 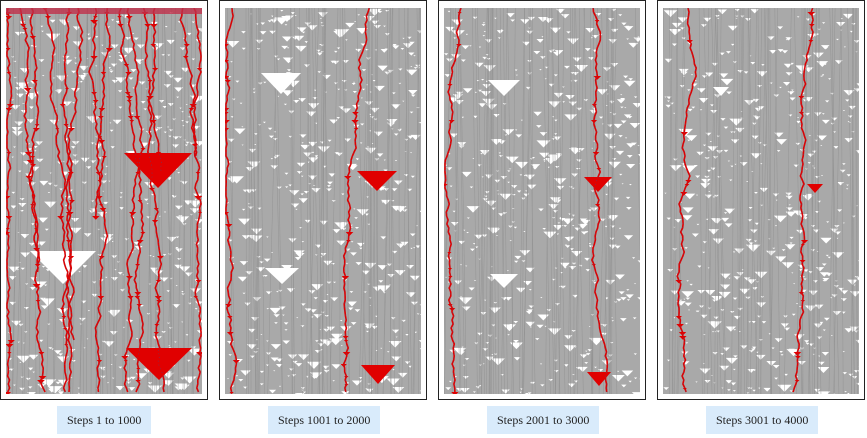 I want to click on red-boundary-line, so click(x=9, y=200).